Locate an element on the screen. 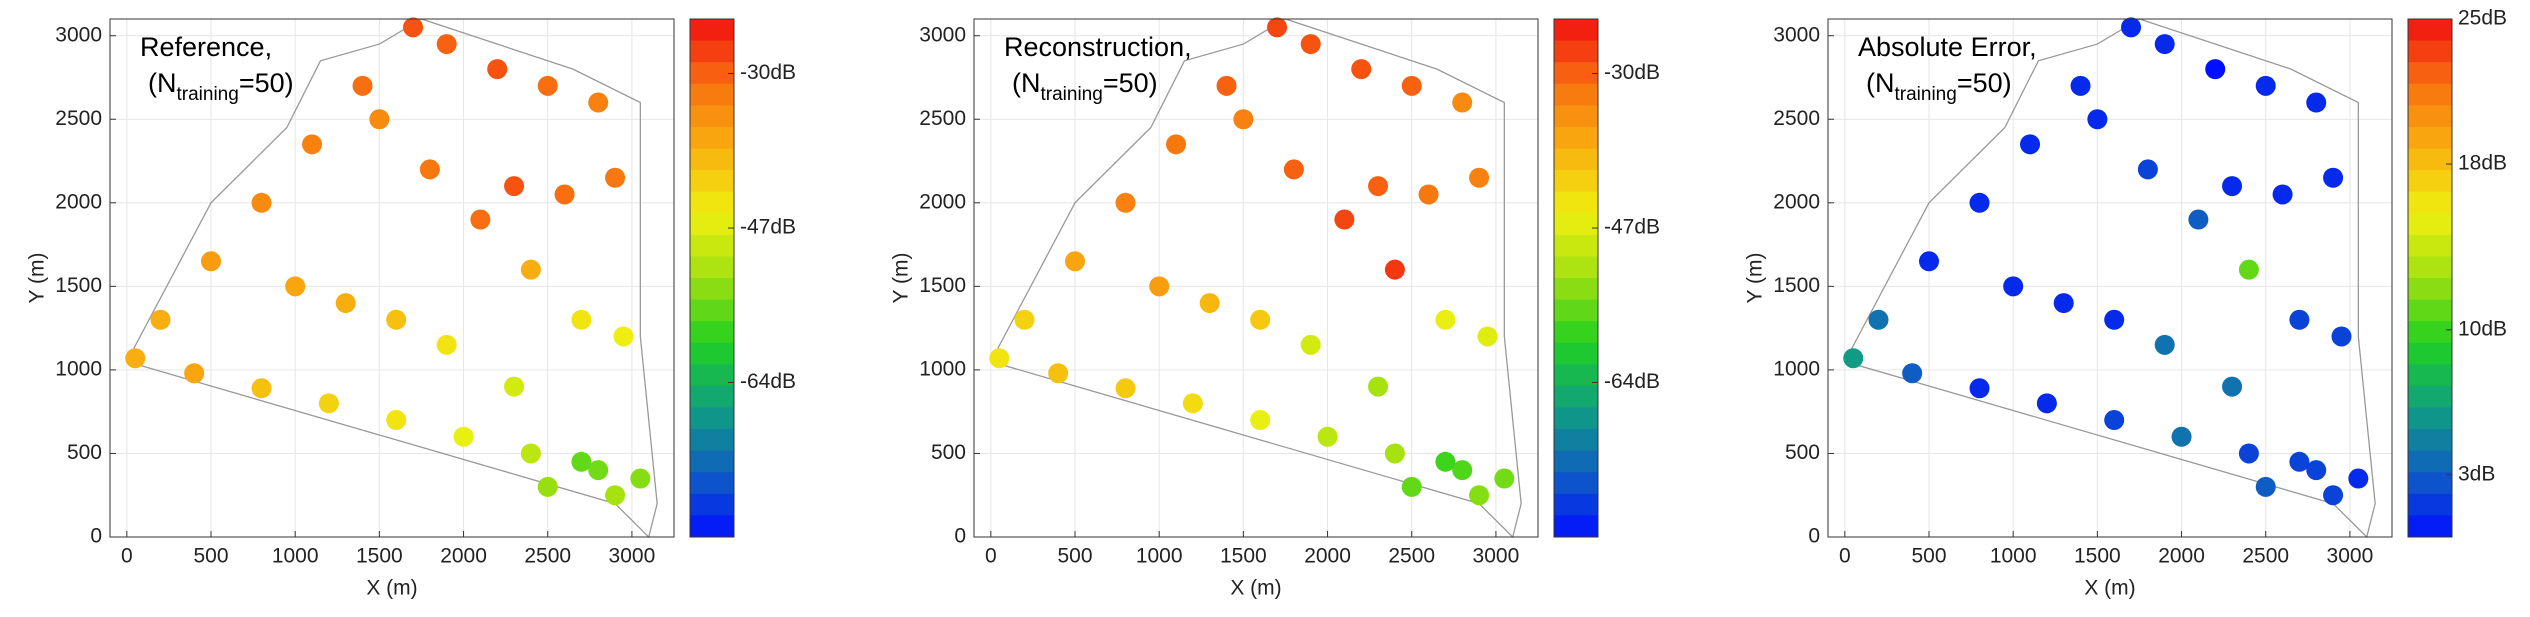 The image size is (2530, 617). y-tick-label: 3000 is located at coordinates (942, 34).